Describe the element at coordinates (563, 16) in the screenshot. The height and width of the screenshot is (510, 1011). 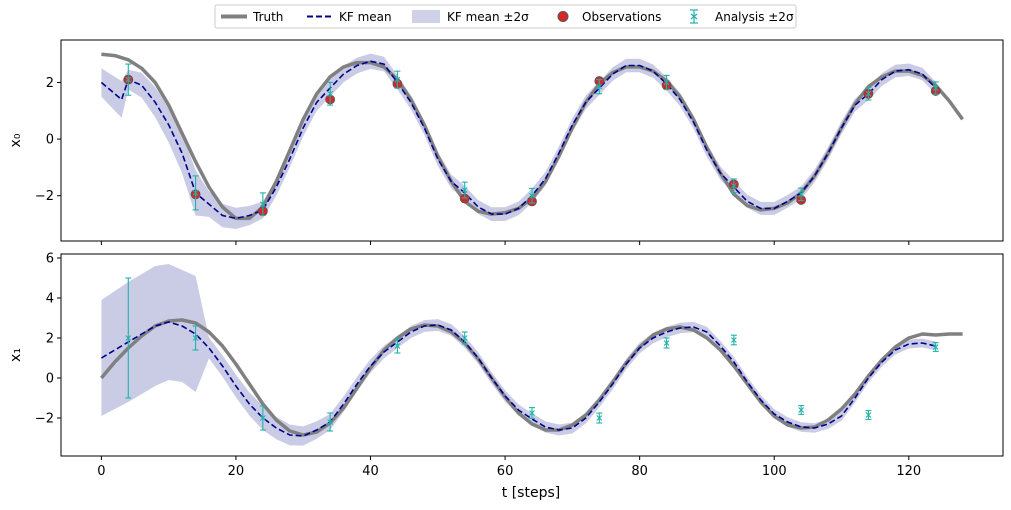
I see `legend-obs-swatch` at that location.